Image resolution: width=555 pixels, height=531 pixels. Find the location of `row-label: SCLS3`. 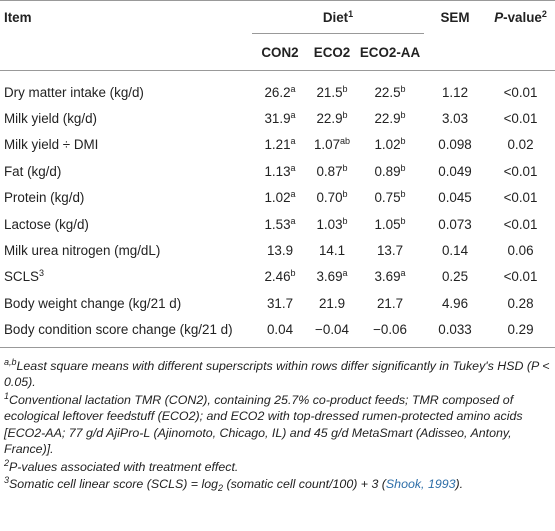

row-label: SCLS3 is located at coordinates (126, 277).